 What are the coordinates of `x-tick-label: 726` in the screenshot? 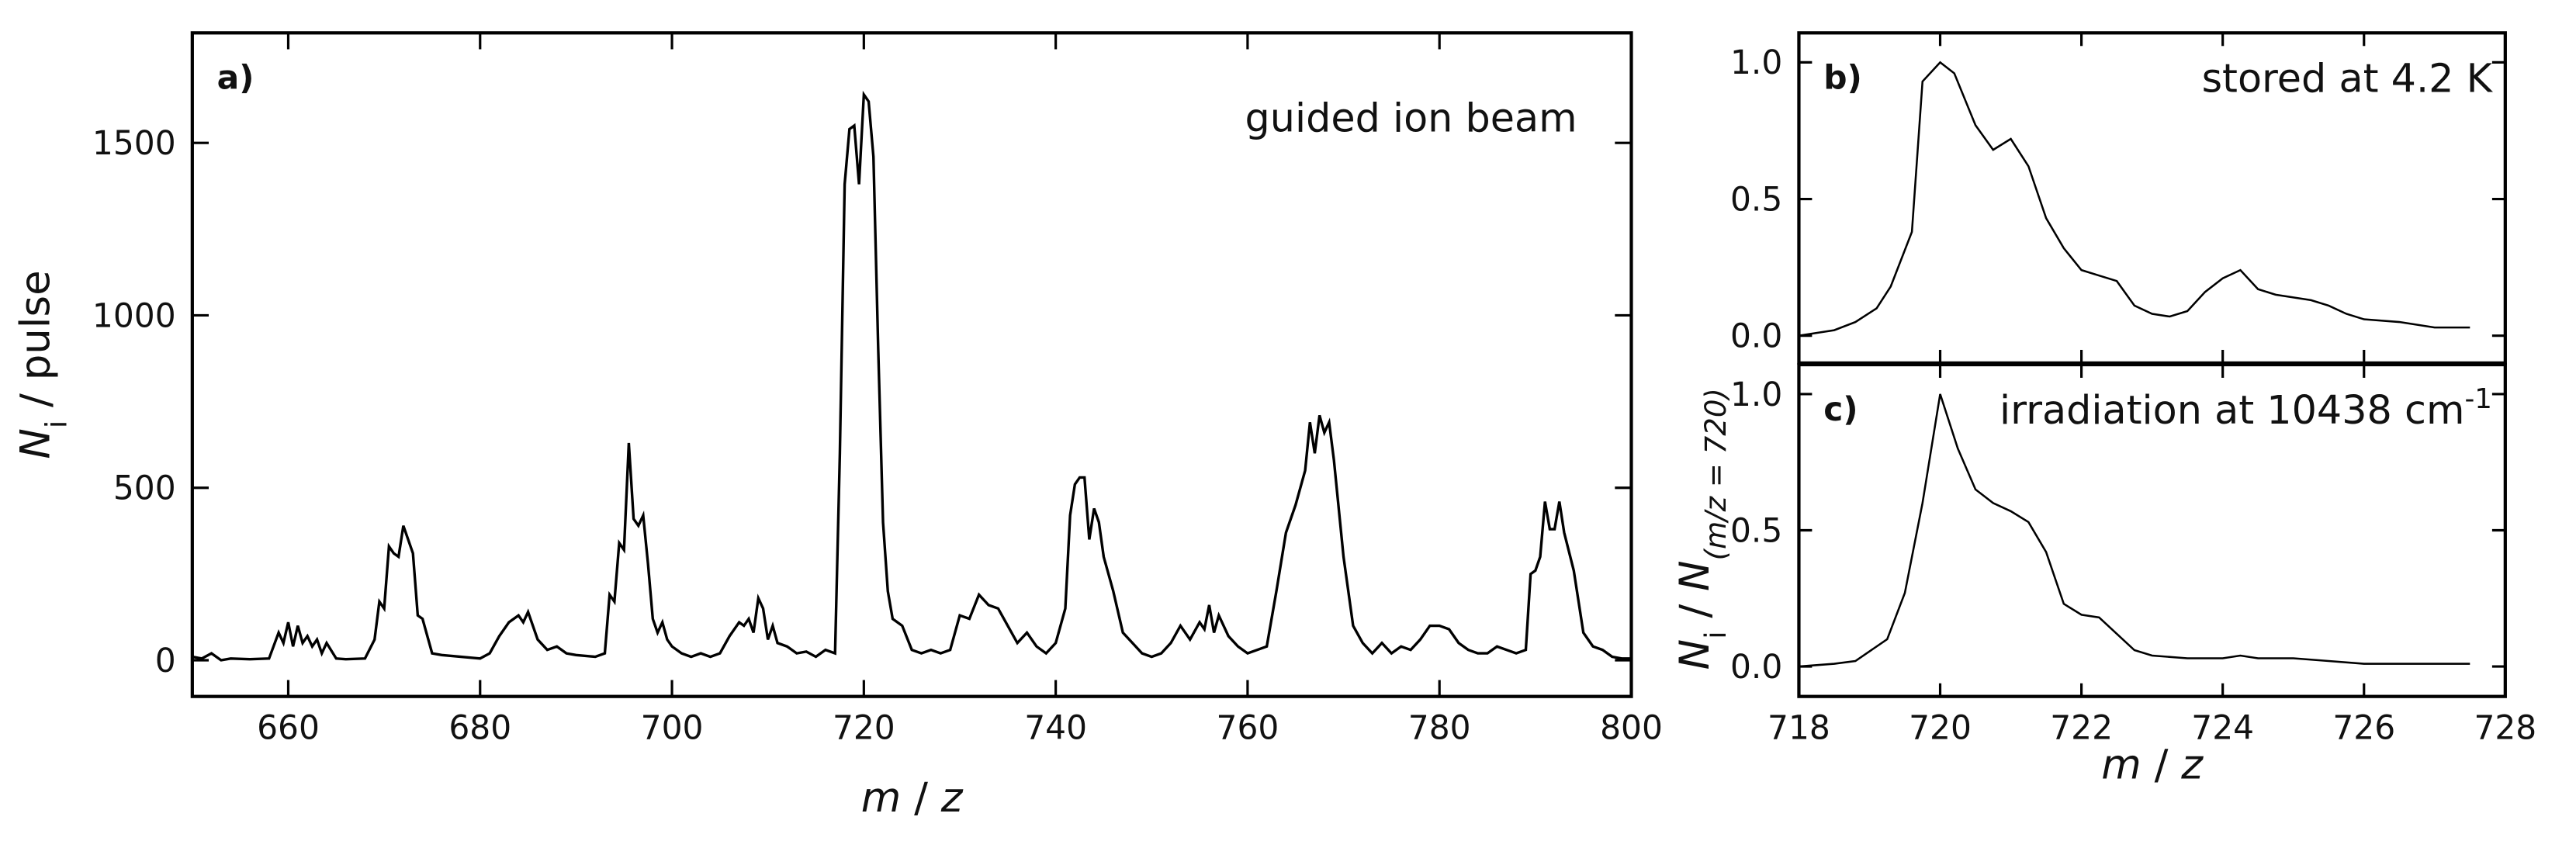 It's located at (2363, 728).